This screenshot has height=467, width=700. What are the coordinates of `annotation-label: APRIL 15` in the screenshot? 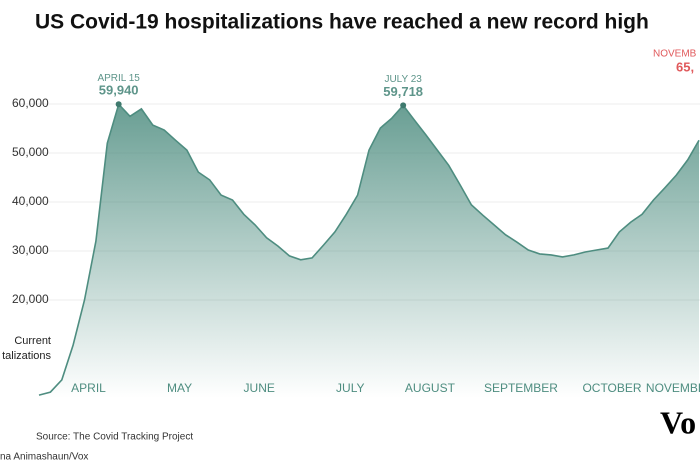 It's located at (118, 78).